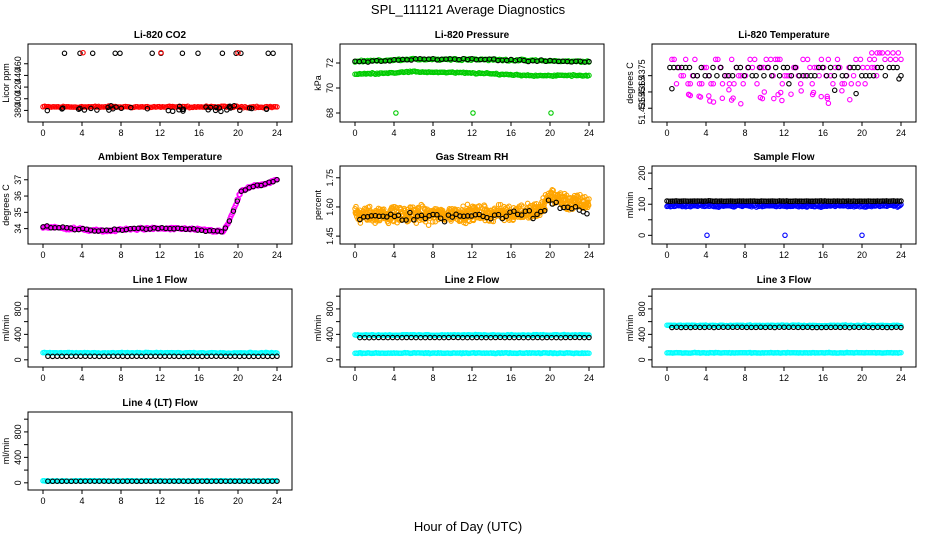 The height and width of the screenshot is (540, 936). Describe the element at coordinates (160, 280) in the screenshot. I see `panel-title: Line 1 Flow` at that location.